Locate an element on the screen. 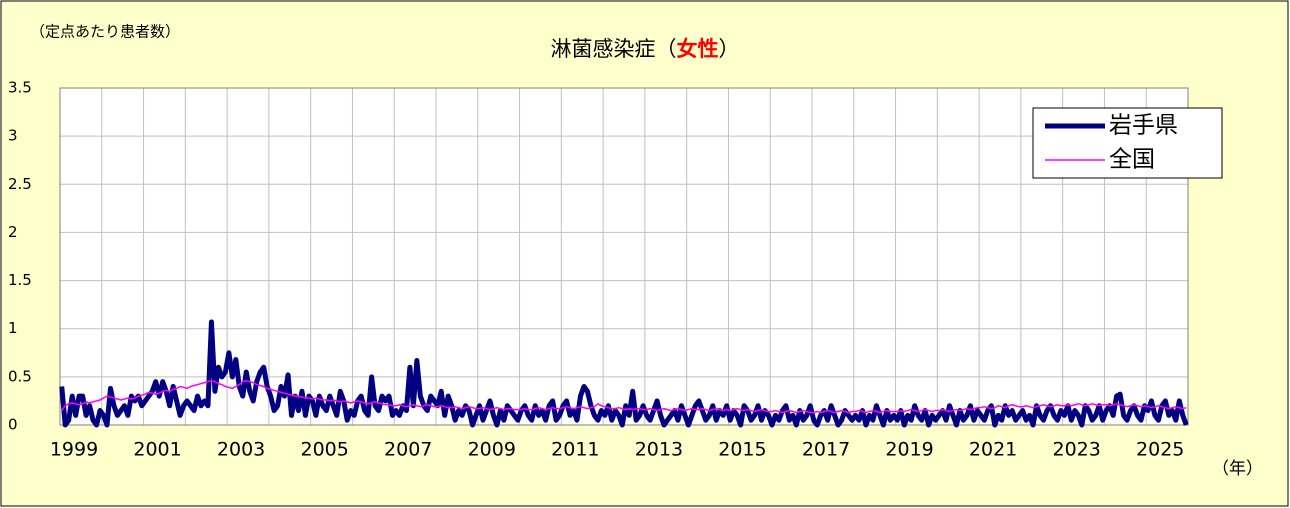 Image resolution: width=1290 pixels, height=508 pixels. x-axis-label: （年） is located at coordinates (1237, 469).